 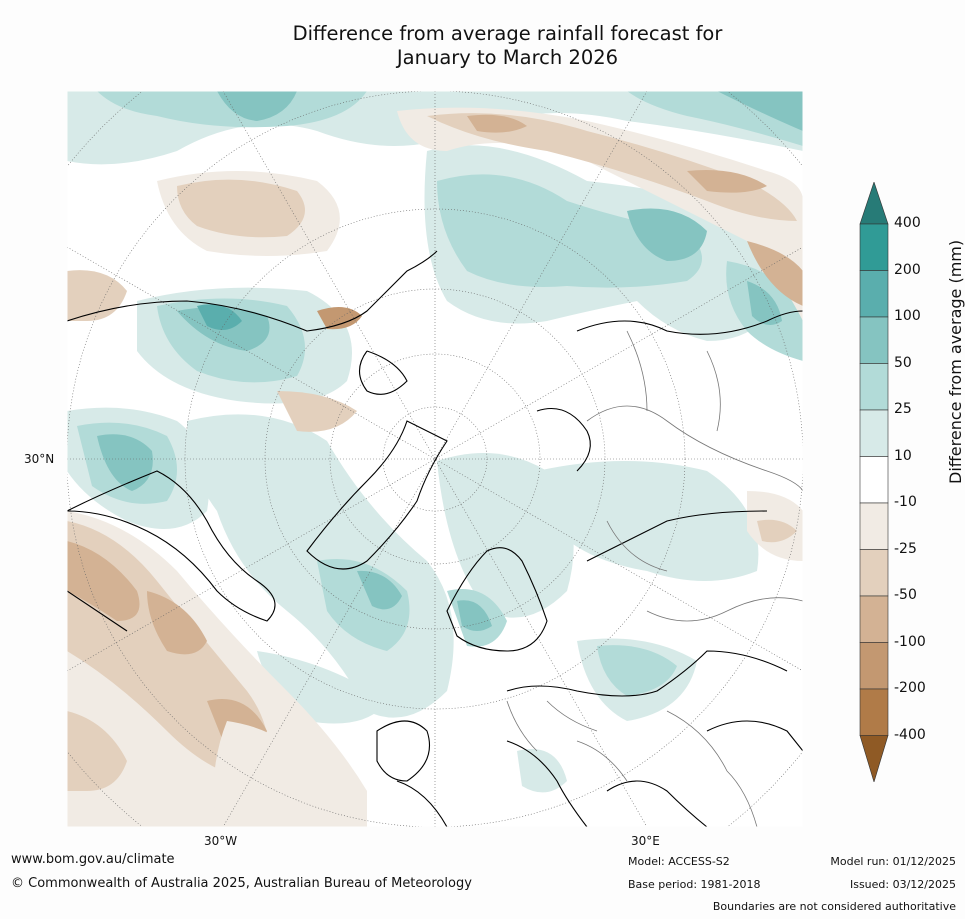 What do you see at coordinates (93, 859) in the screenshot?
I see `footer-url: www.bom.gov.au/climate` at bounding box center [93, 859].